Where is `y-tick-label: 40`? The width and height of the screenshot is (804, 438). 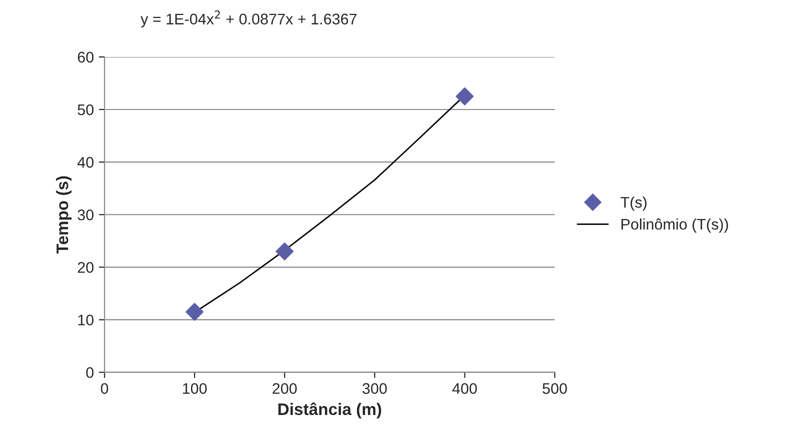
y-tick-label: 40 is located at coordinates (85, 162).